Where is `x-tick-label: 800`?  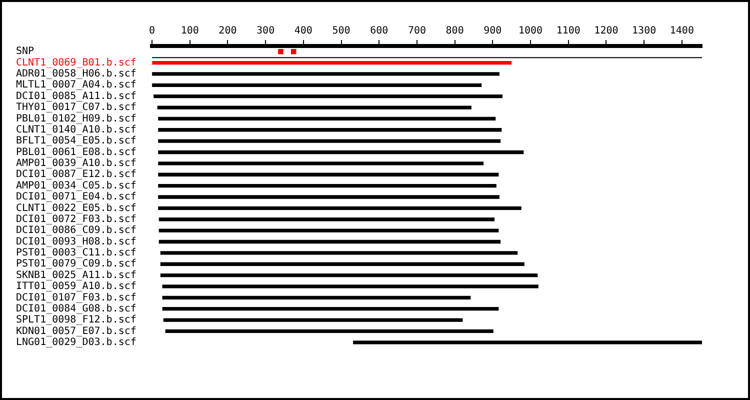
x-tick-label: 800 is located at coordinates (455, 31).